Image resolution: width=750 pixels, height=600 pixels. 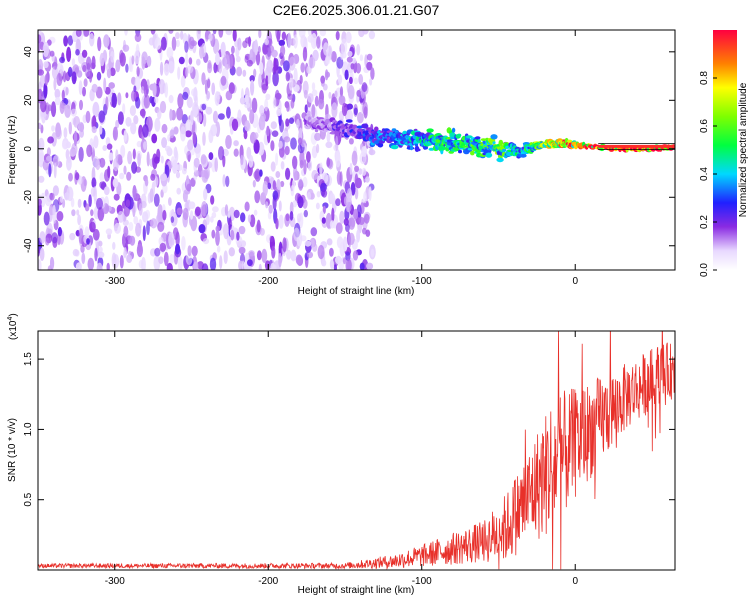 I want to click on y-tick-label: 1.5, so click(x=28, y=359).